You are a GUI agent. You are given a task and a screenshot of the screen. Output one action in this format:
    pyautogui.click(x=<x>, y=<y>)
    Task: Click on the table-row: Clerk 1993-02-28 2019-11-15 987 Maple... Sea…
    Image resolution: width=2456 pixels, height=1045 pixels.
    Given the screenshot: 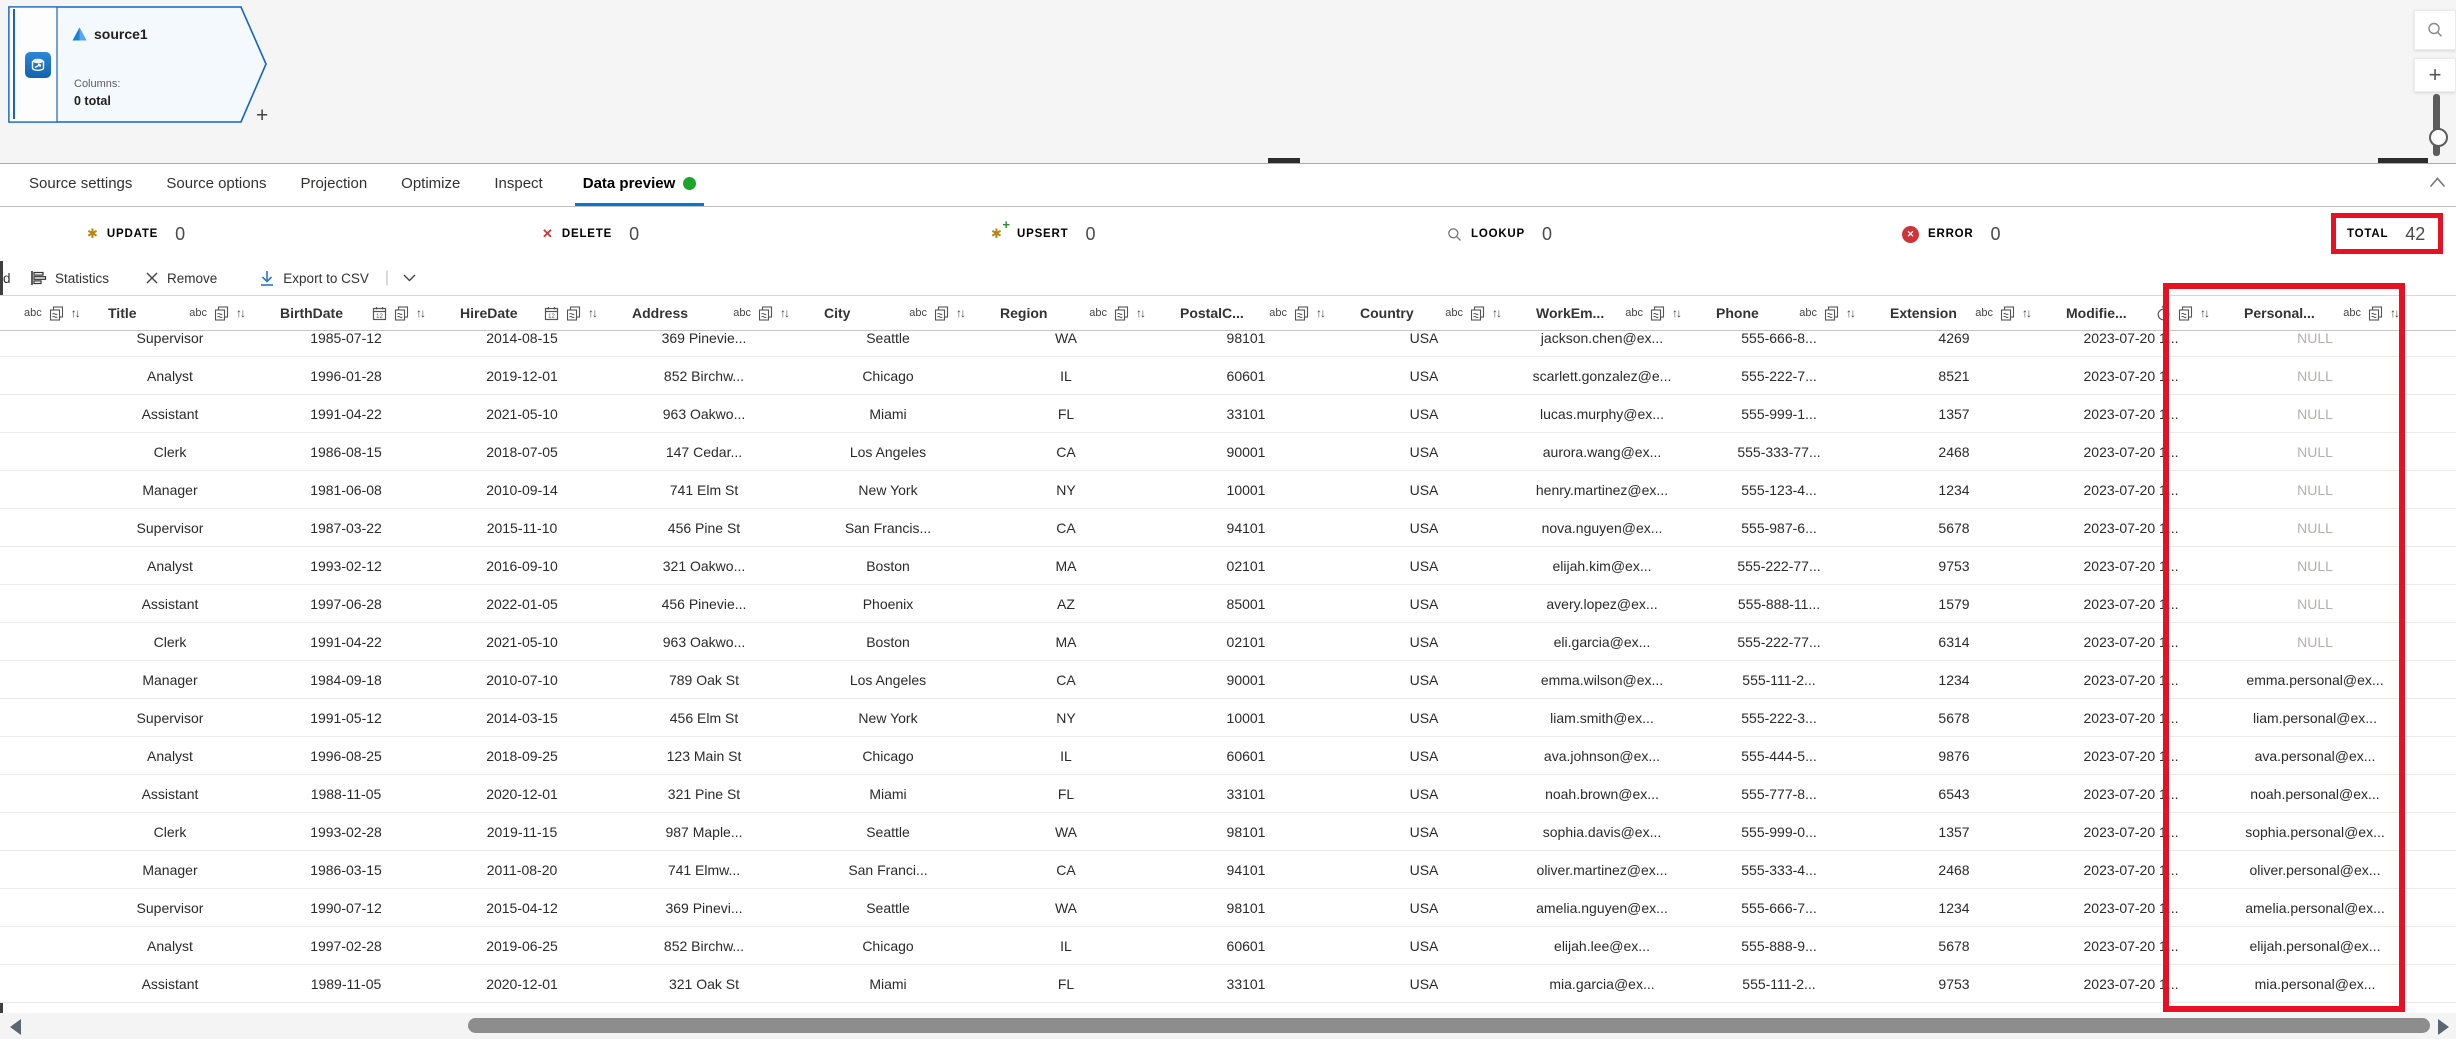 What is the action you would take?
    pyautogui.click(x=1228, y=832)
    